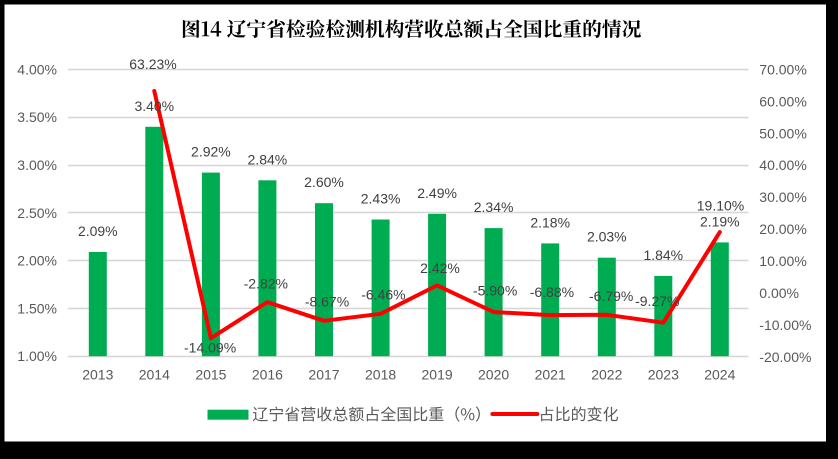  I want to click on svg-text: 2.18%, so click(550, 222).